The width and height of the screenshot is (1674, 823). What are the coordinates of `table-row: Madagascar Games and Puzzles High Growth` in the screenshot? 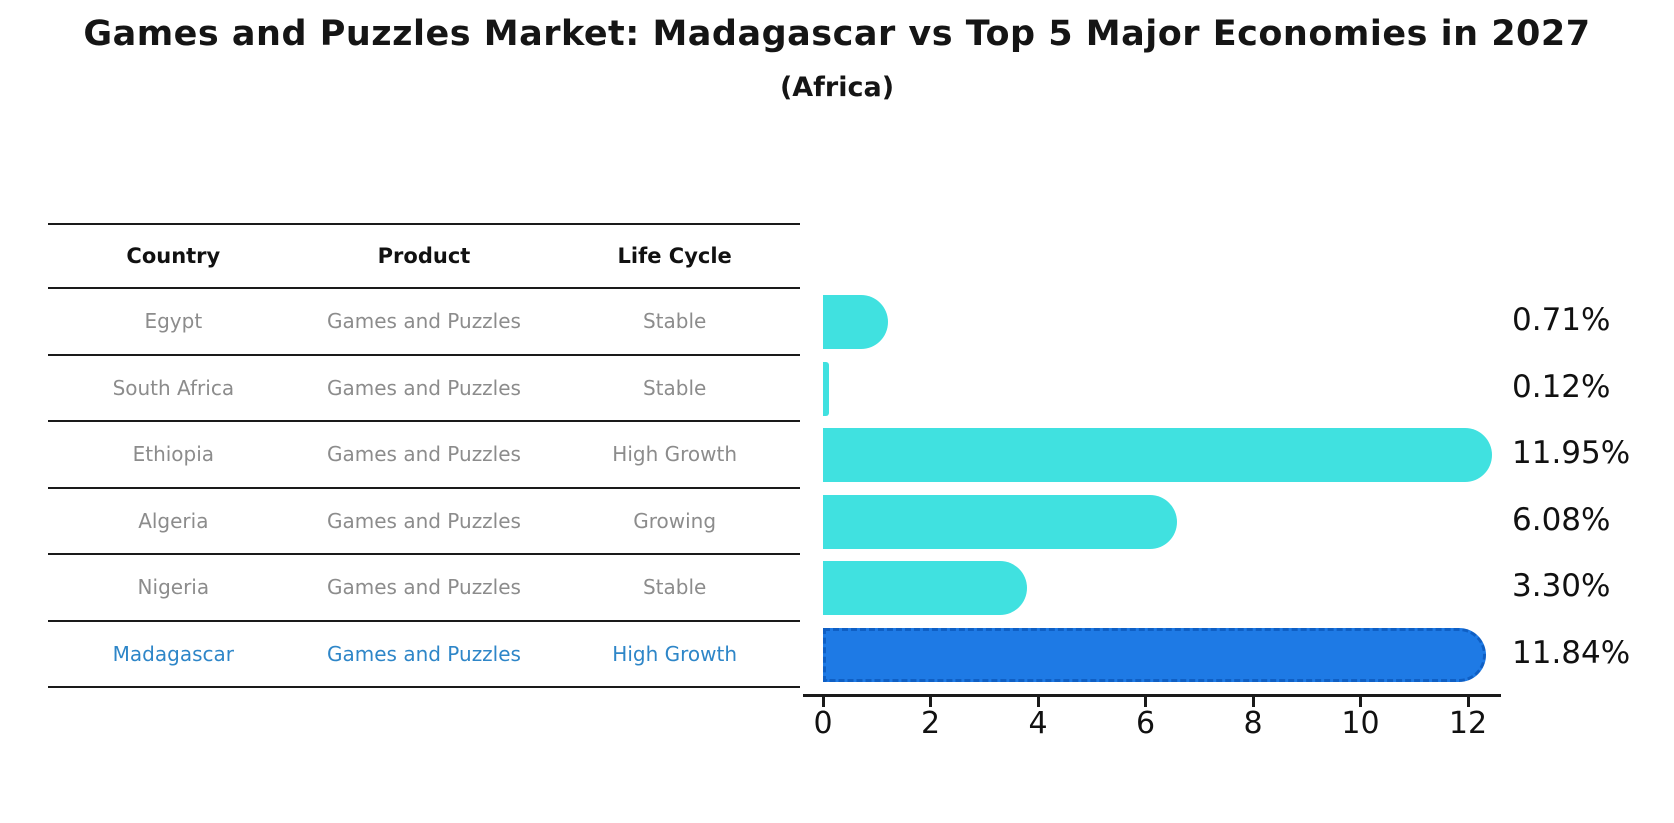 It's located at (424, 655).